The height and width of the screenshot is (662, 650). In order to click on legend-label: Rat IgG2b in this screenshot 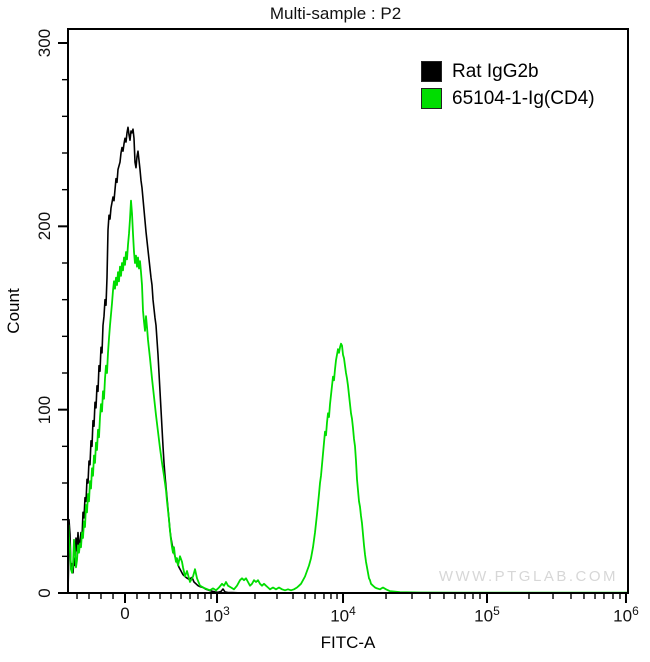, I will do `click(495, 71)`.